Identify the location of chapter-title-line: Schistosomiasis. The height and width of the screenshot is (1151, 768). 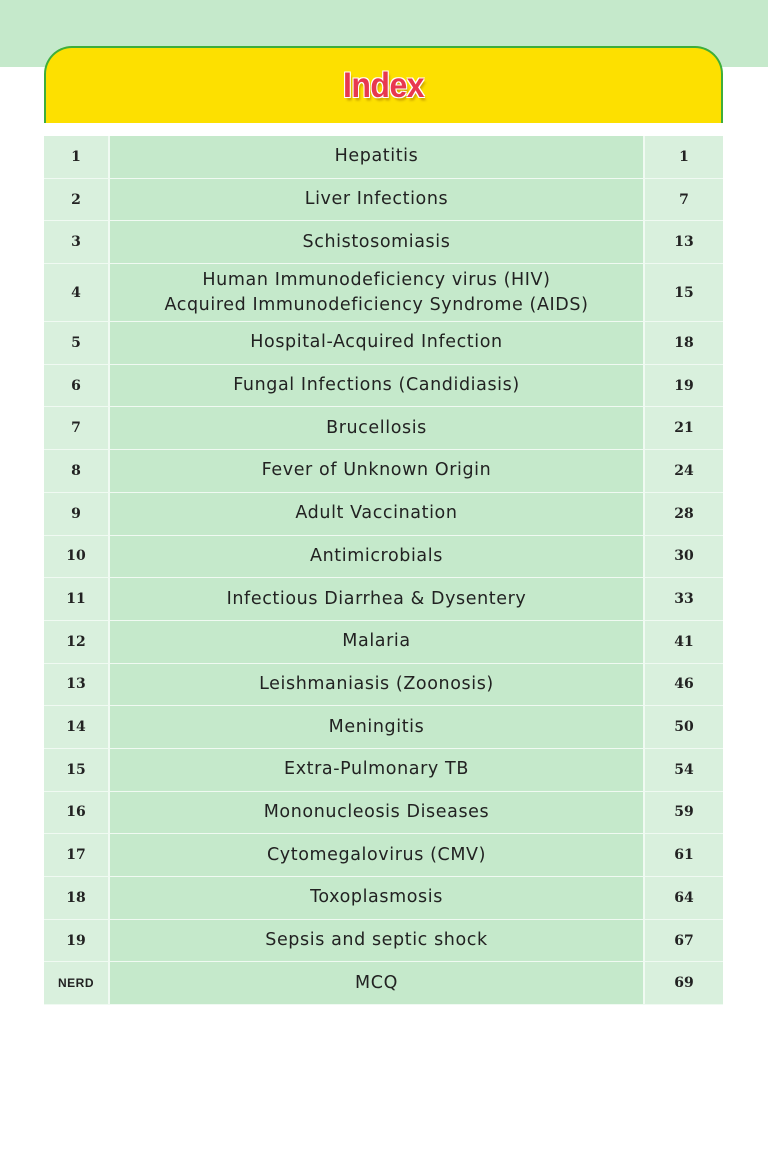
(376, 241).